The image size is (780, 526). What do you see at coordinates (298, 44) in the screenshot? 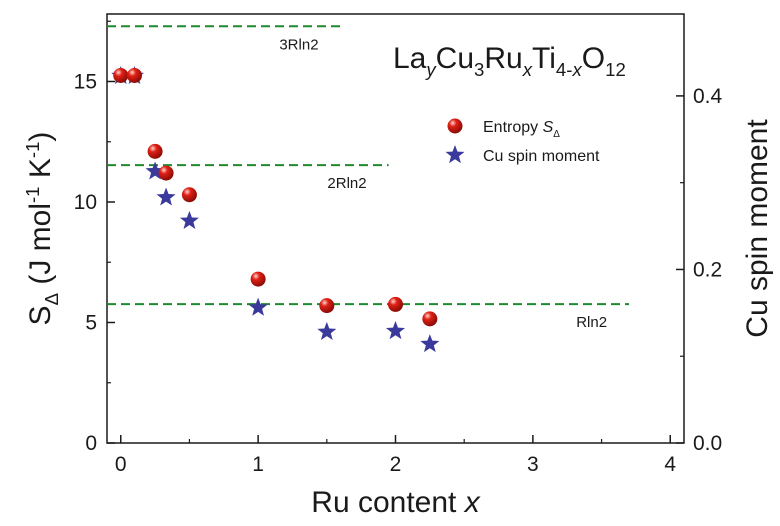
I see `reference-line-label: 3Rln2` at bounding box center [298, 44].